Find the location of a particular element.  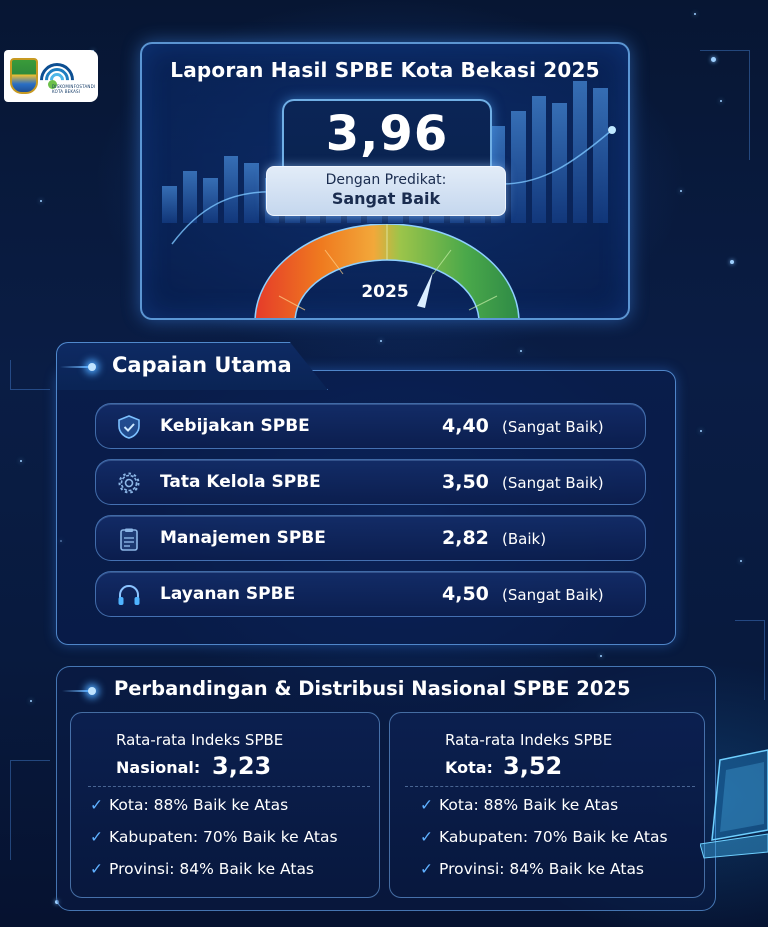

capaian-score: 3,50 is located at coordinates (465, 482).